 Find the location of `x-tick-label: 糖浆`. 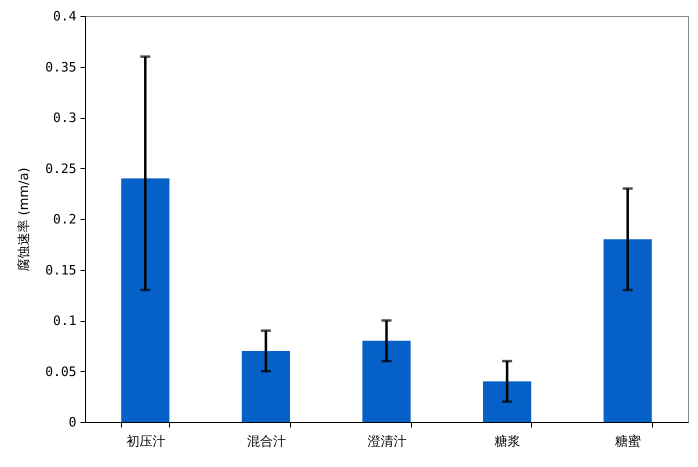

x-tick-label: 糖浆 is located at coordinates (507, 442).